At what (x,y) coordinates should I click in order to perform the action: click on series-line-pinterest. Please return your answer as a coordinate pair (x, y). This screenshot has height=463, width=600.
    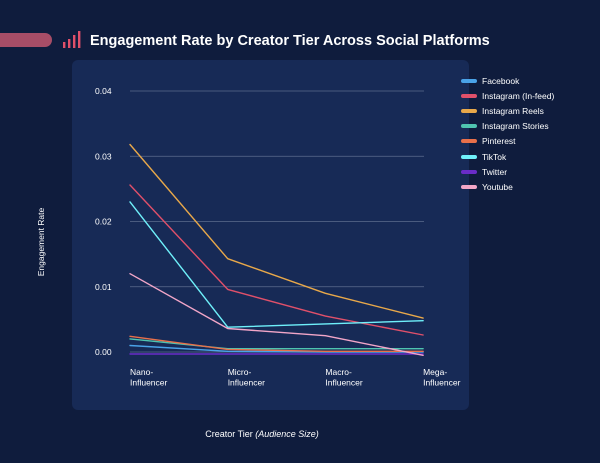
    Looking at the image, I should click on (276, 343).